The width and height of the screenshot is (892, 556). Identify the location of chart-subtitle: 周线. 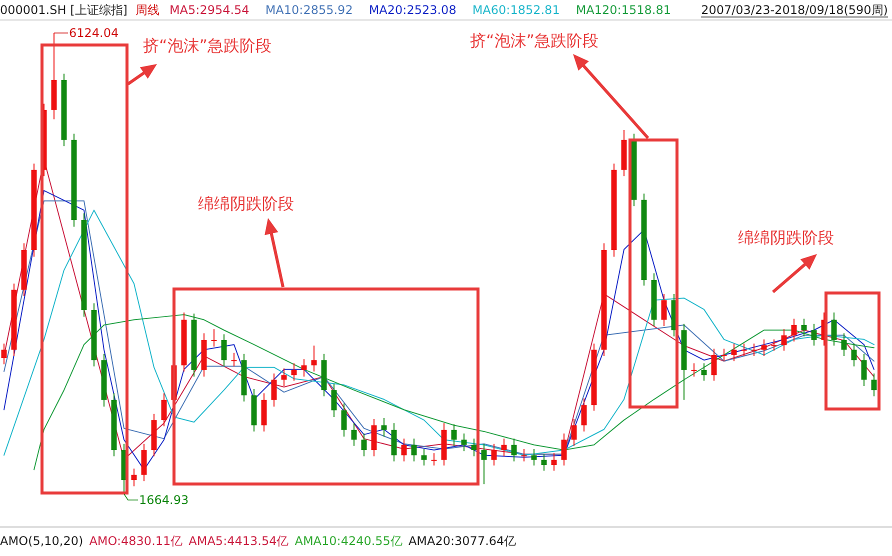
(147, 10).